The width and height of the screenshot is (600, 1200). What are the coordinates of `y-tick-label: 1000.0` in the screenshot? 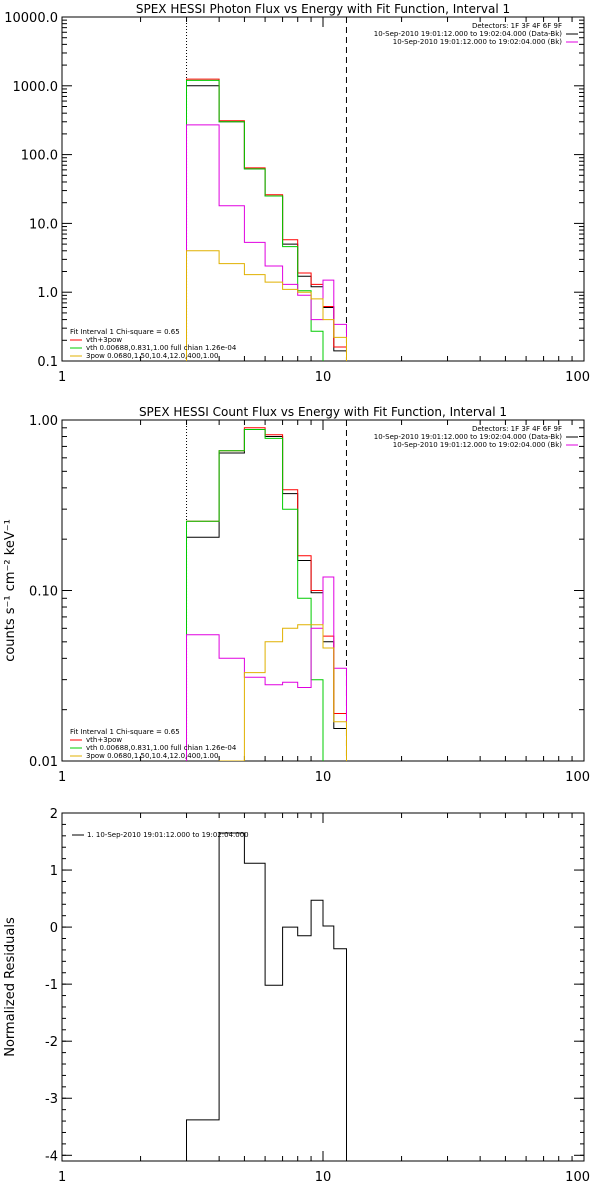 It's located at (36, 87).